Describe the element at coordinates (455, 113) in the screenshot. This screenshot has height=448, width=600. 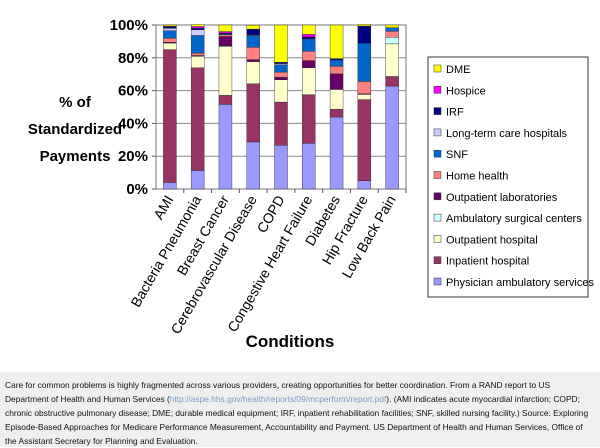
I see `legend-label: IRF` at that location.